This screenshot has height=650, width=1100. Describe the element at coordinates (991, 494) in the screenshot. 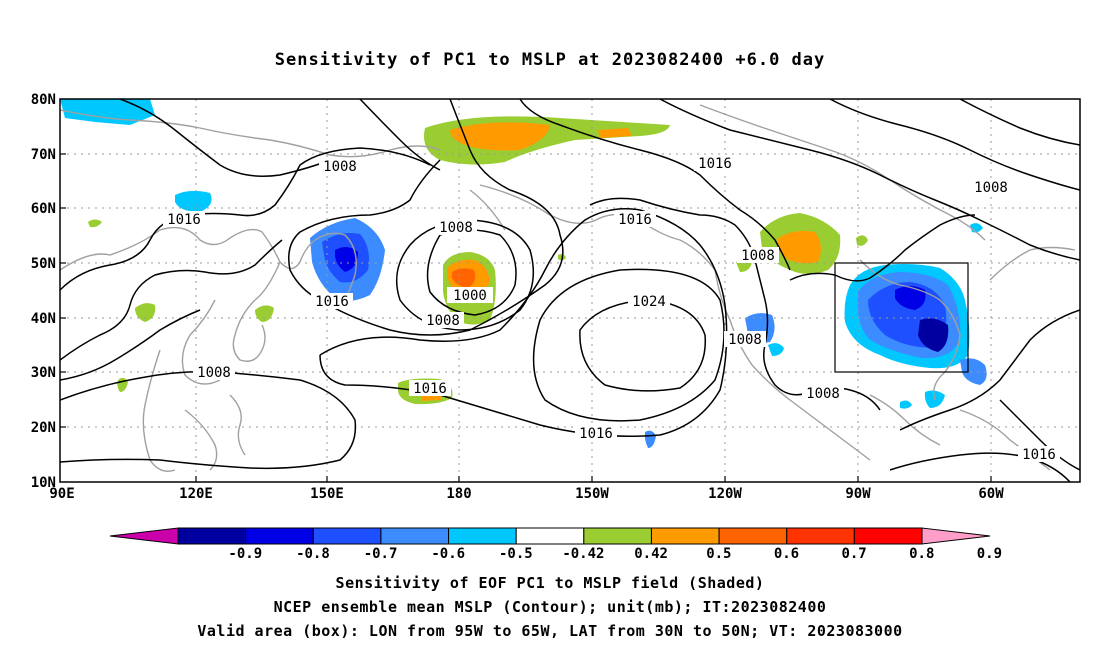

I see `lon-label: 60W` at that location.